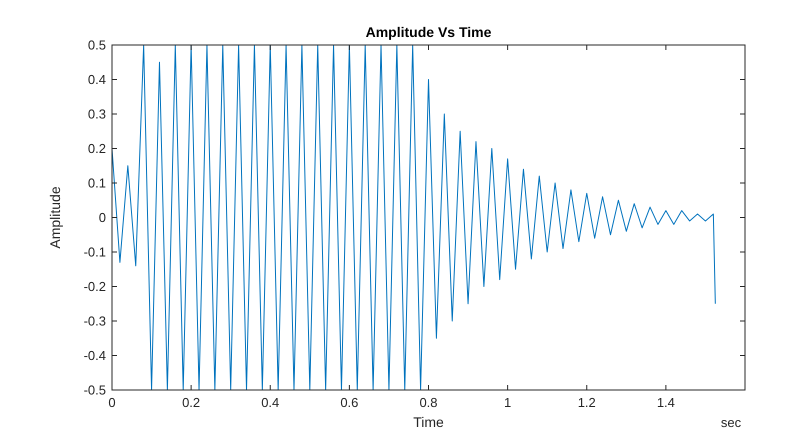 The image size is (795, 435). What do you see at coordinates (665, 402) in the screenshot?
I see `x-tick-label: 1.4` at bounding box center [665, 402].